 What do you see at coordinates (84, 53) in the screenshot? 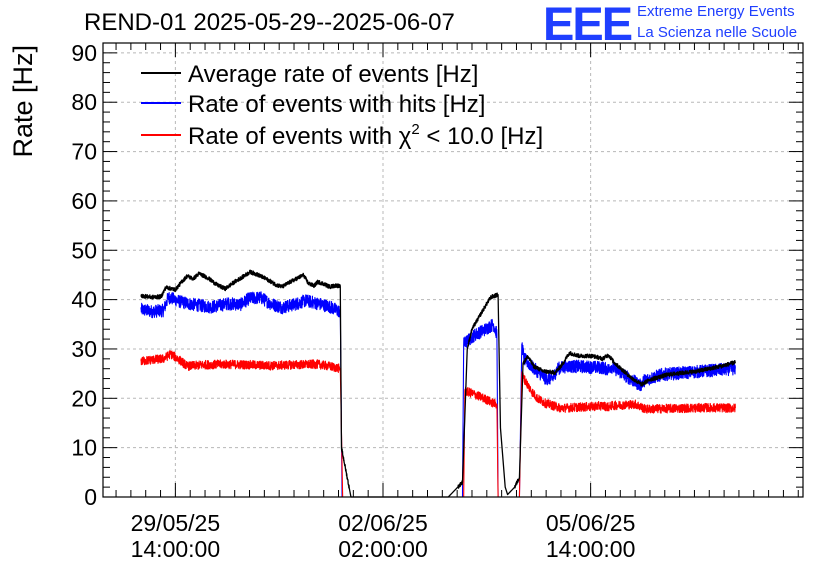
I see `y-tick-label: 90` at bounding box center [84, 53].